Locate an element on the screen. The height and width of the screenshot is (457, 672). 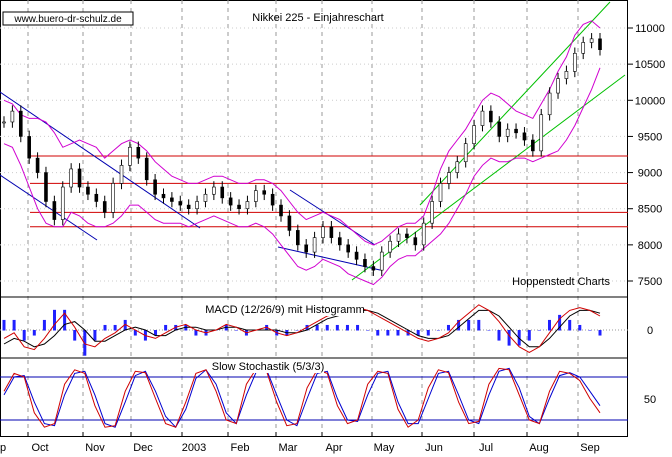
y-tick-label: 8000 is located at coordinates (650, 246).